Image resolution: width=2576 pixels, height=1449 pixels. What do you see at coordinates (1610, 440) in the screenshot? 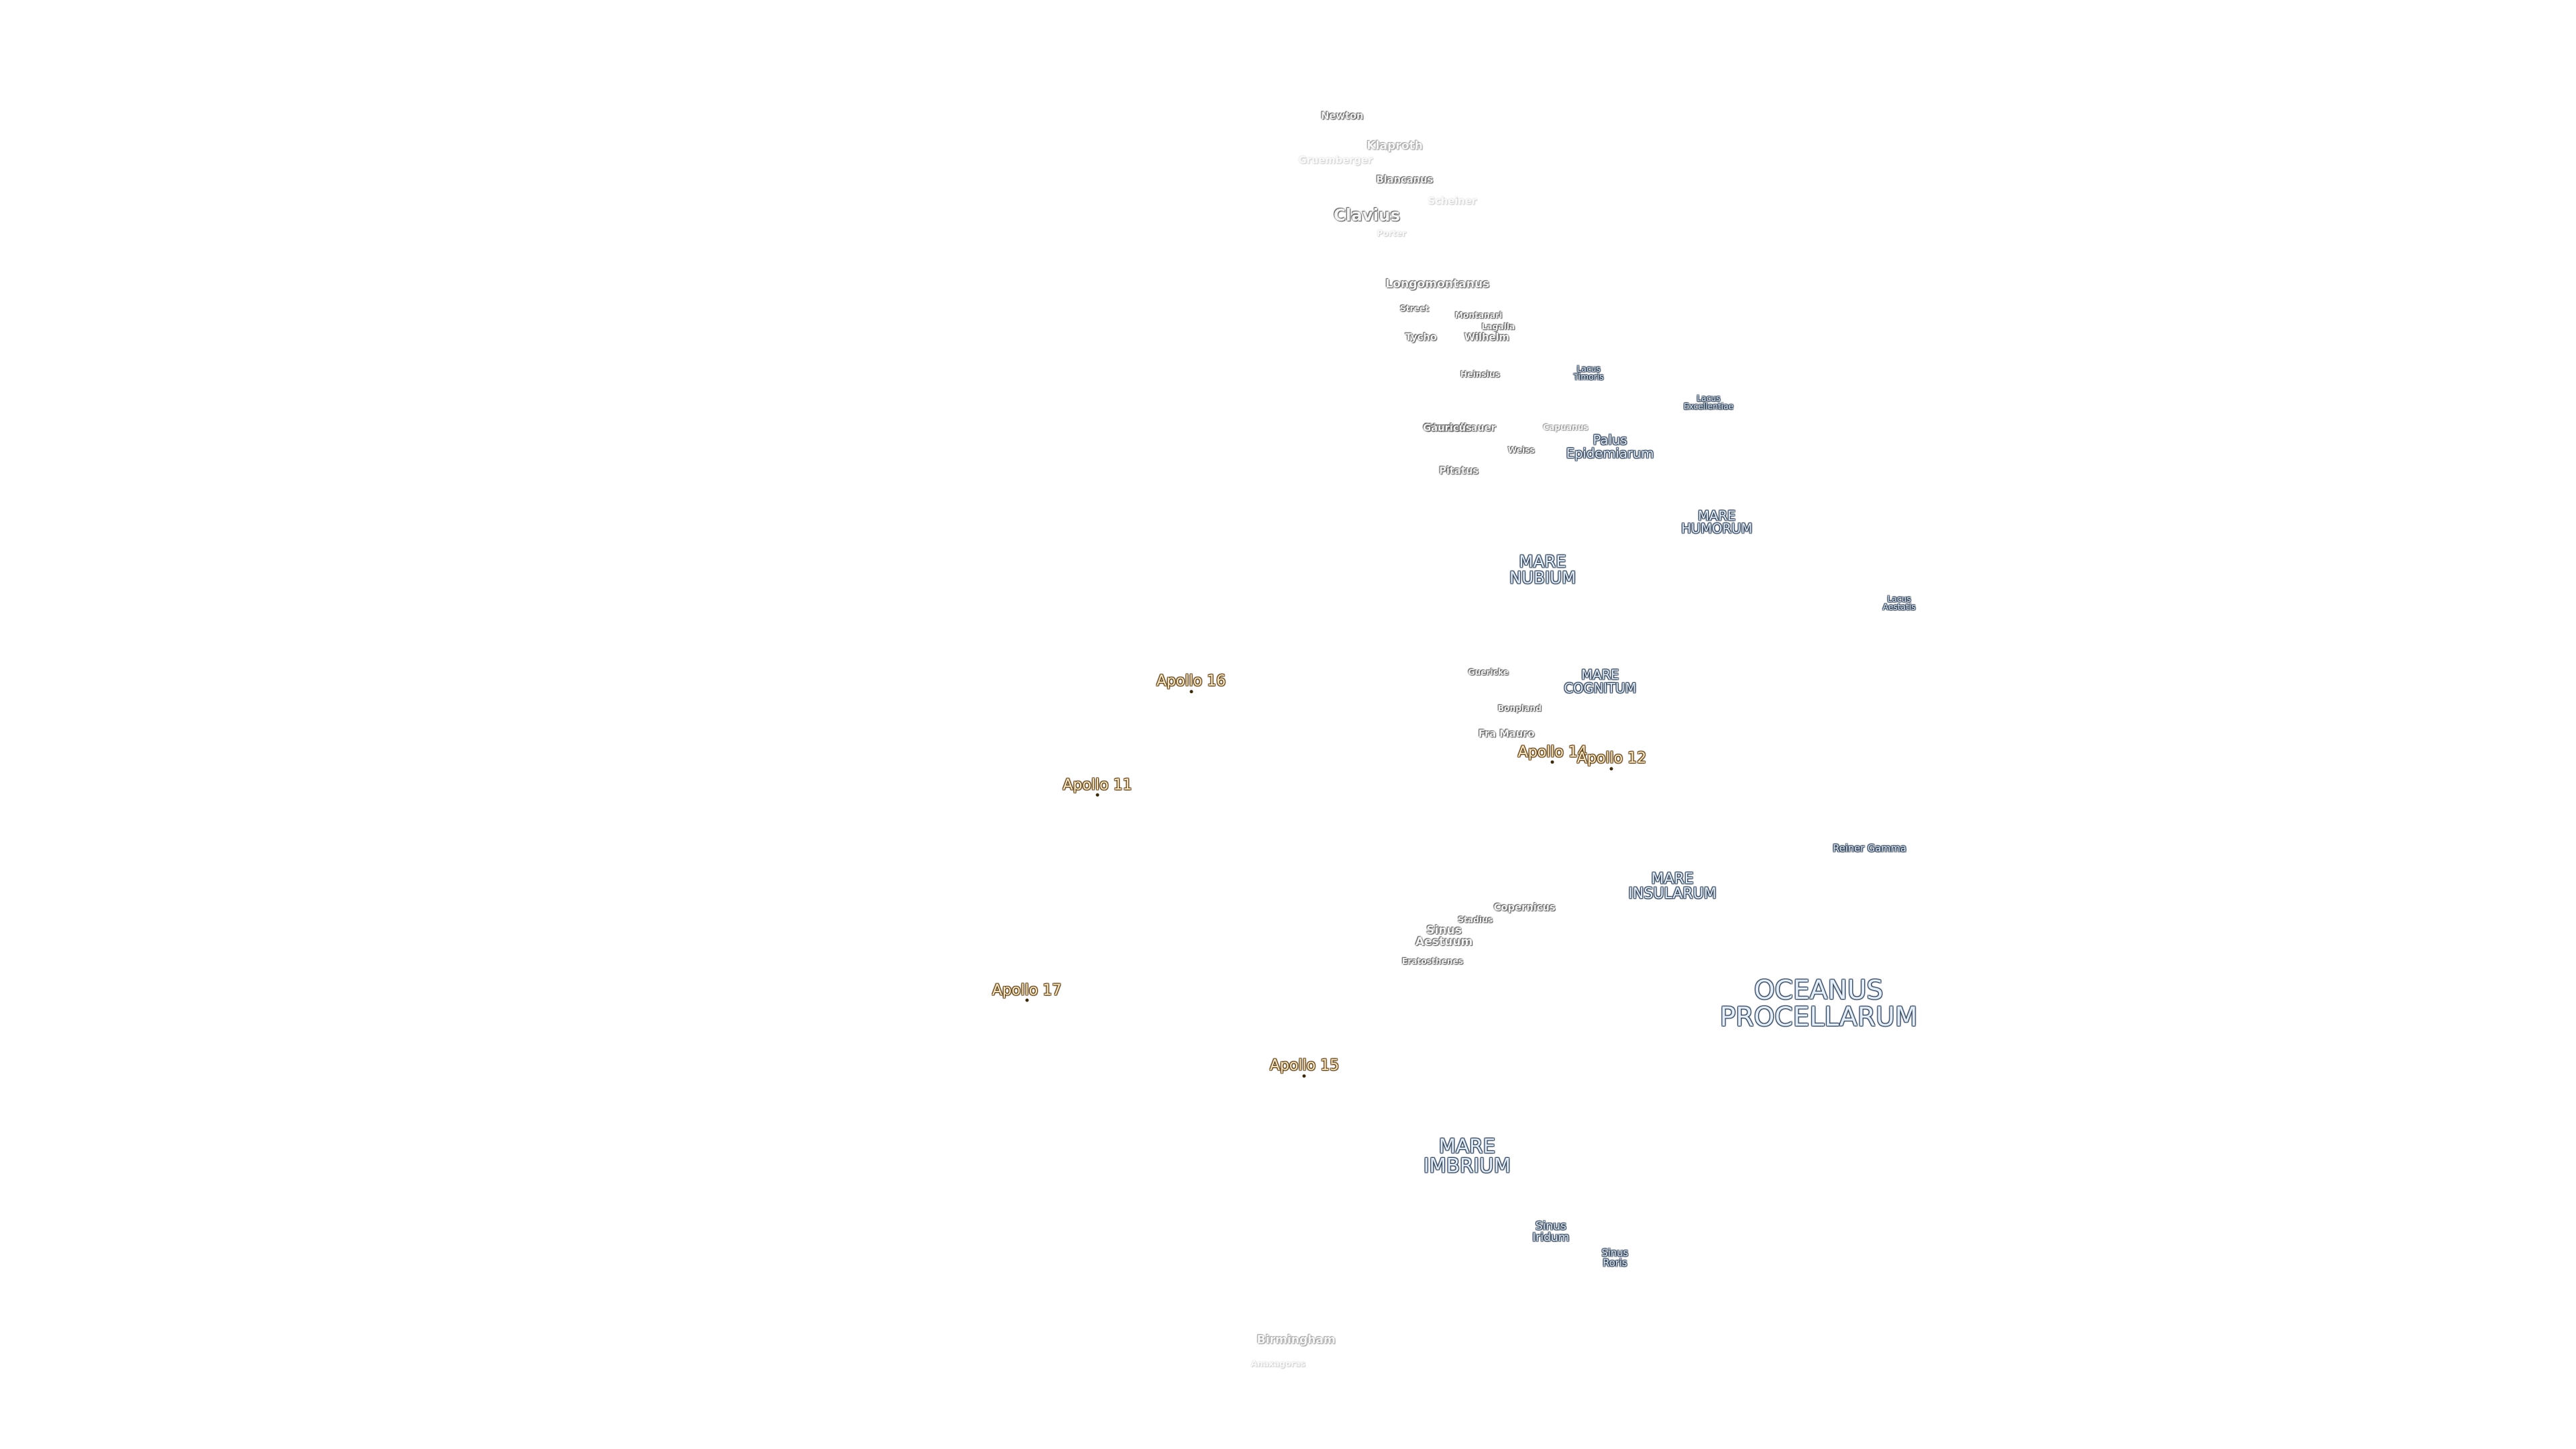
I see `label-line: Palus` at bounding box center [1610, 440].